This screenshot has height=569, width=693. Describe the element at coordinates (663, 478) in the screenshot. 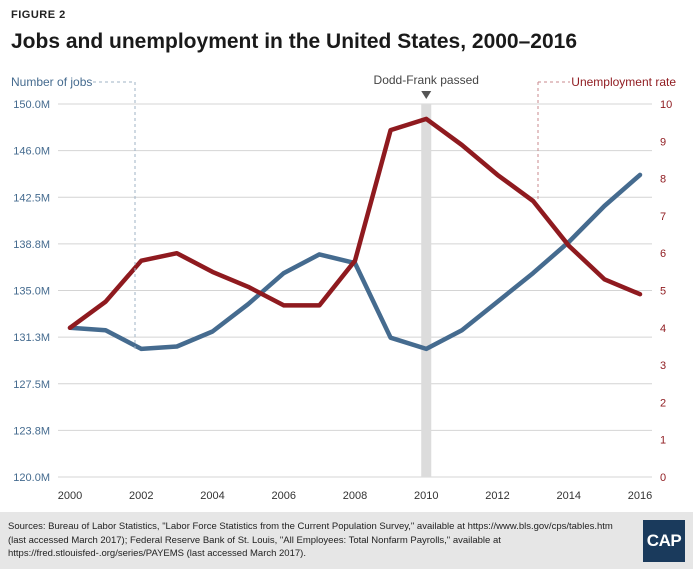

I see `right-tick-label: 0` at that location.